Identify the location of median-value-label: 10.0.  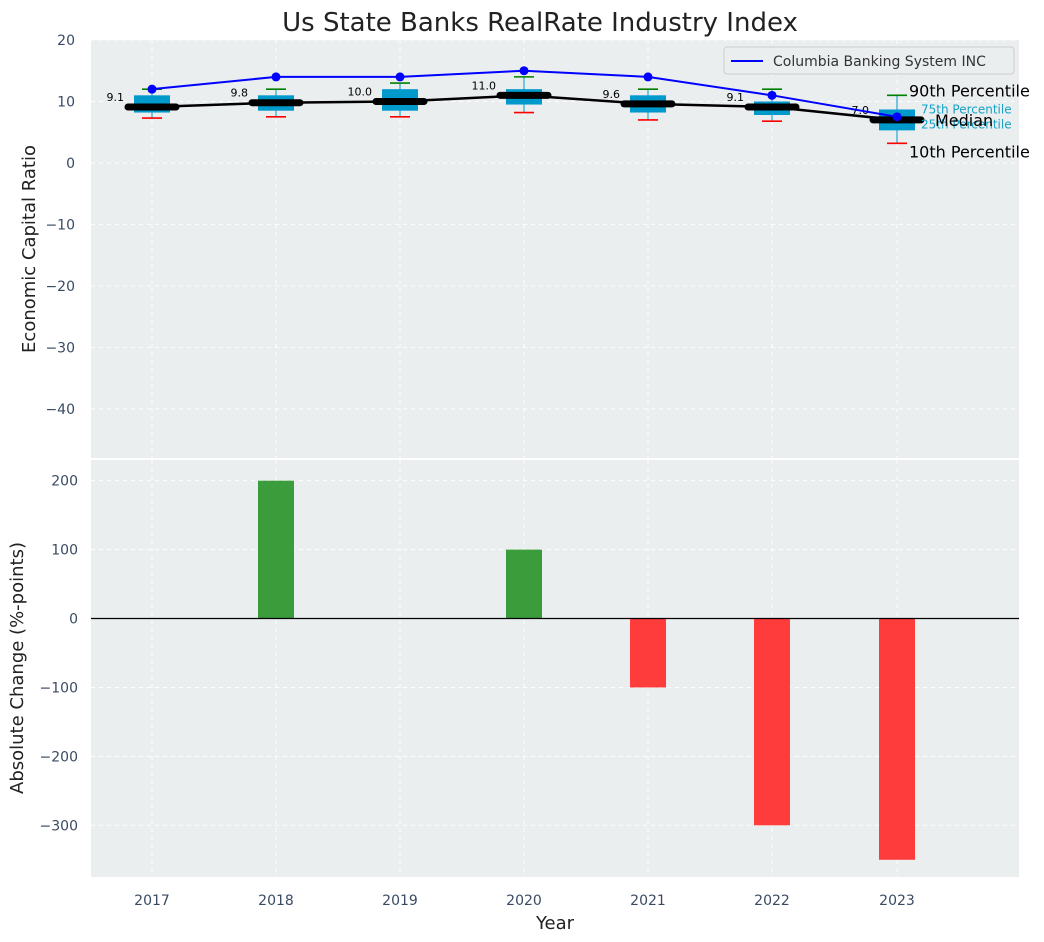
(360, 91).